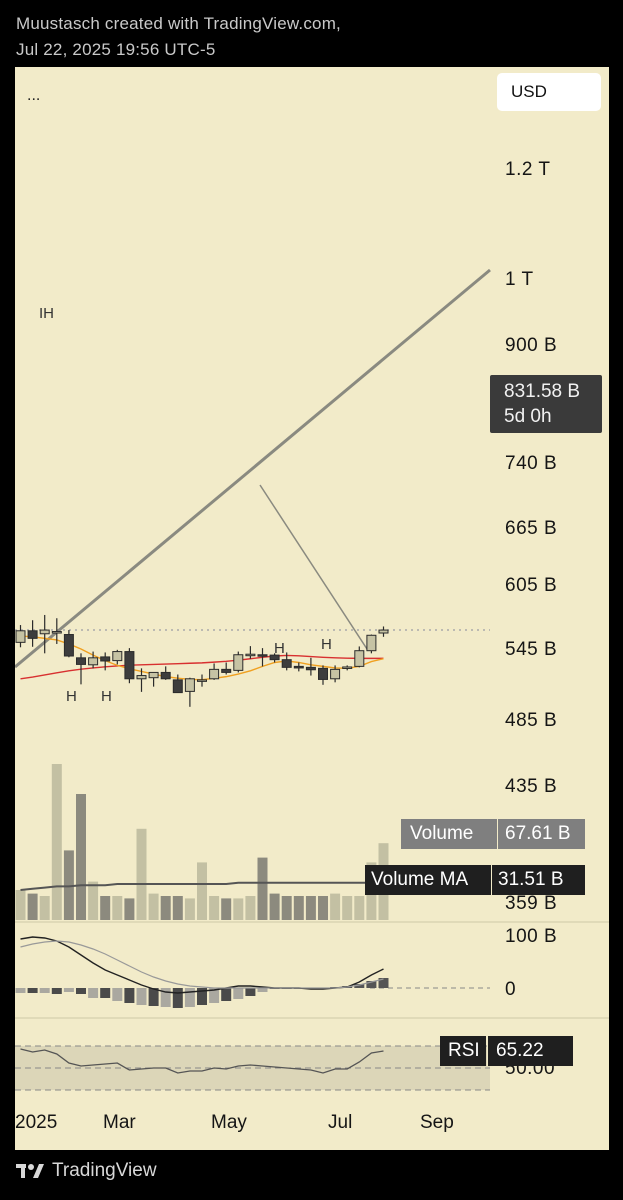 The height and width of the screenshot is (1200, 623). I want to click on brand-name: TradingView, so click(104, 1170).